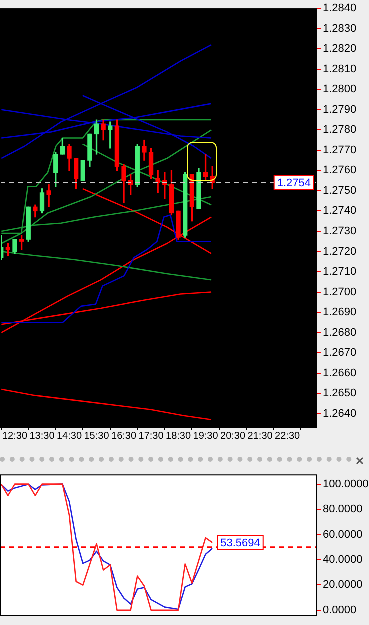 The height and width of the screenshot is (625, 369). I want to click on y-tick-label: 1.2700, so click(340, 292).